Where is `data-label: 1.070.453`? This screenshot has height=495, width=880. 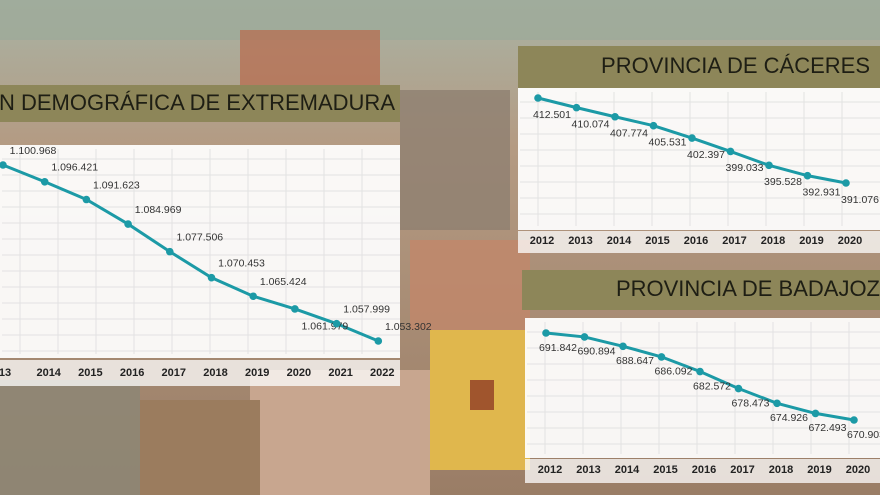
data-label: 1.070.453 is located at coordinates (241, 263).